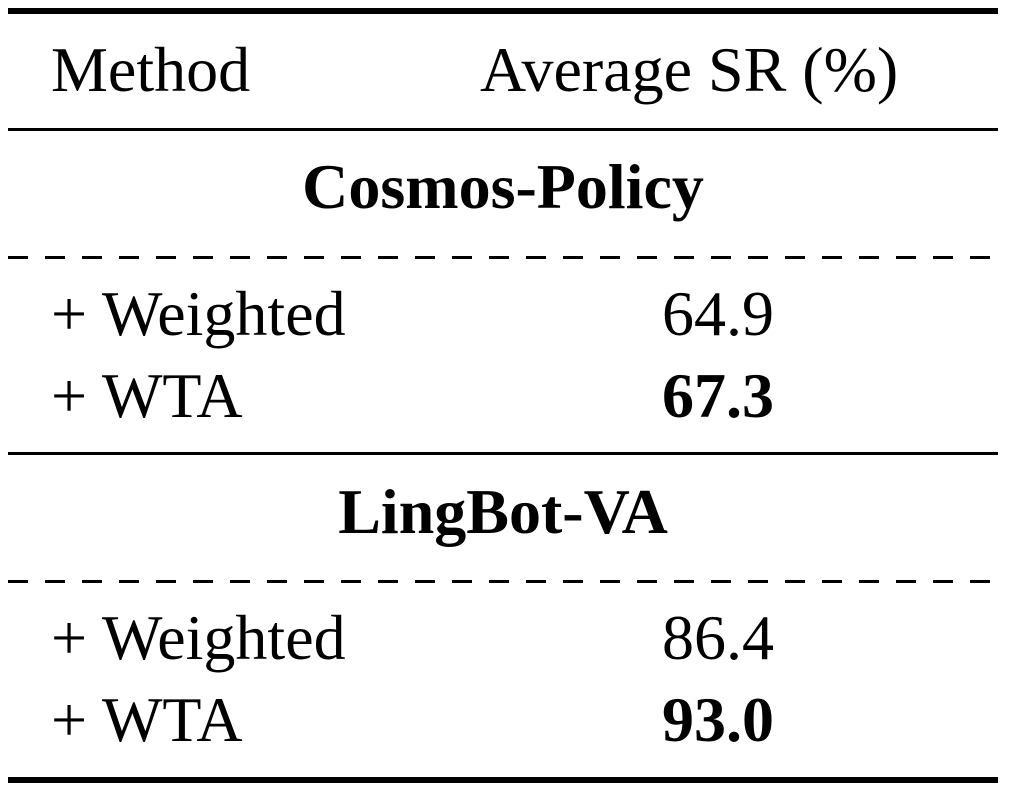 The width and height of the screenshot is (1010, 792). What do you see at coordinates (151, 69) in the screenshot?
I see `header-method: Method` at bounding box center [151, 69].